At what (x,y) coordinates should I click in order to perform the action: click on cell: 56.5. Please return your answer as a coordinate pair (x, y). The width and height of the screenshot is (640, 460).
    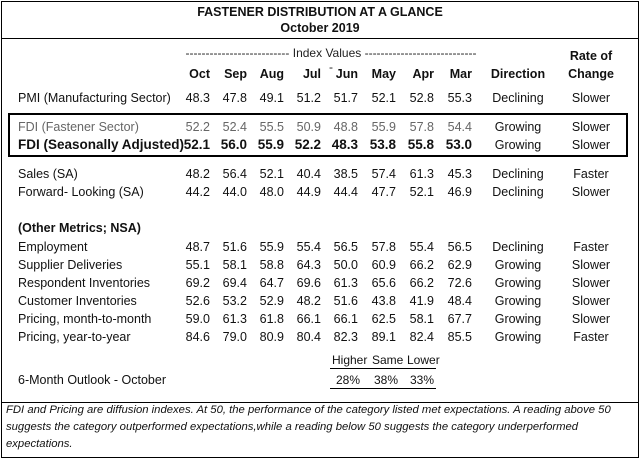
    Looking at the image, I should click on (345, 247).